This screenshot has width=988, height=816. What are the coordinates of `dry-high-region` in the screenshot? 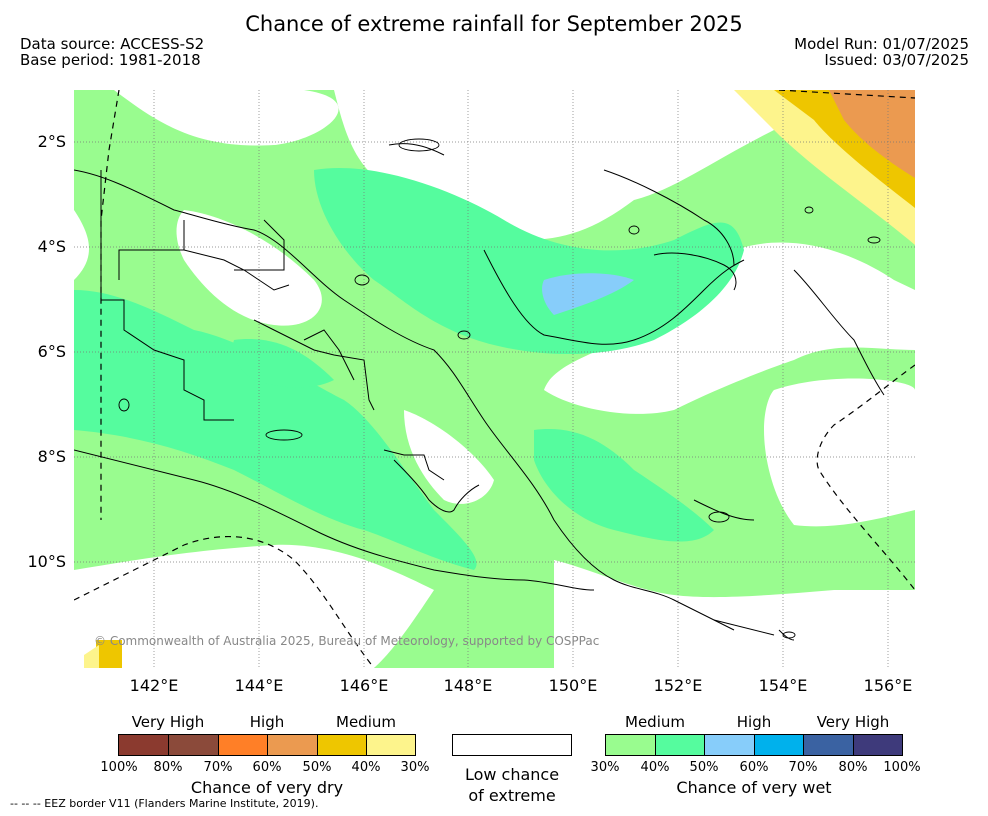 It's located at (872, 134).